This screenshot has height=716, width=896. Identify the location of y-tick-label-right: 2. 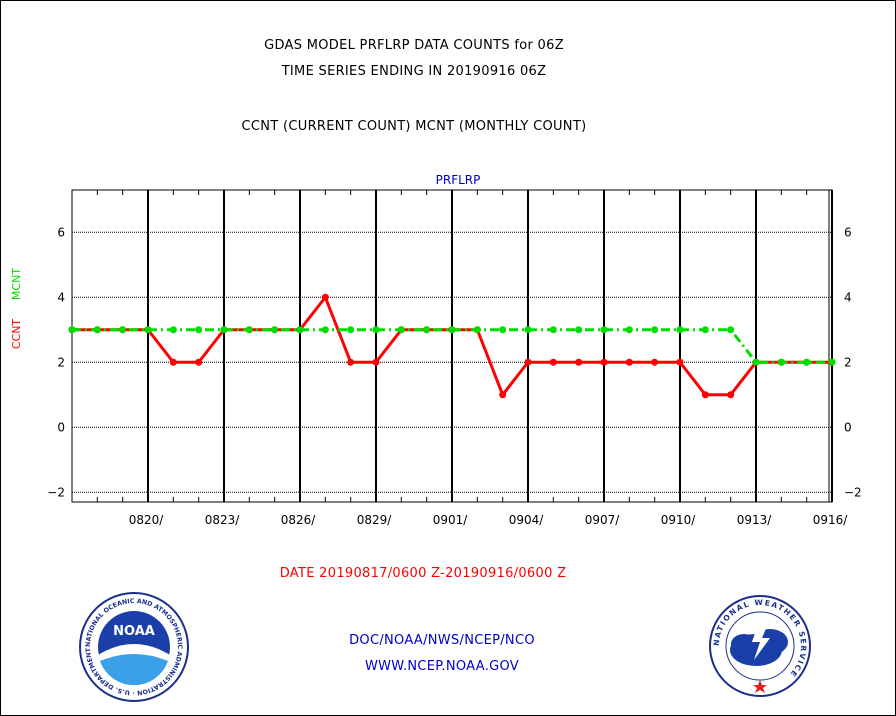
(848, 362).